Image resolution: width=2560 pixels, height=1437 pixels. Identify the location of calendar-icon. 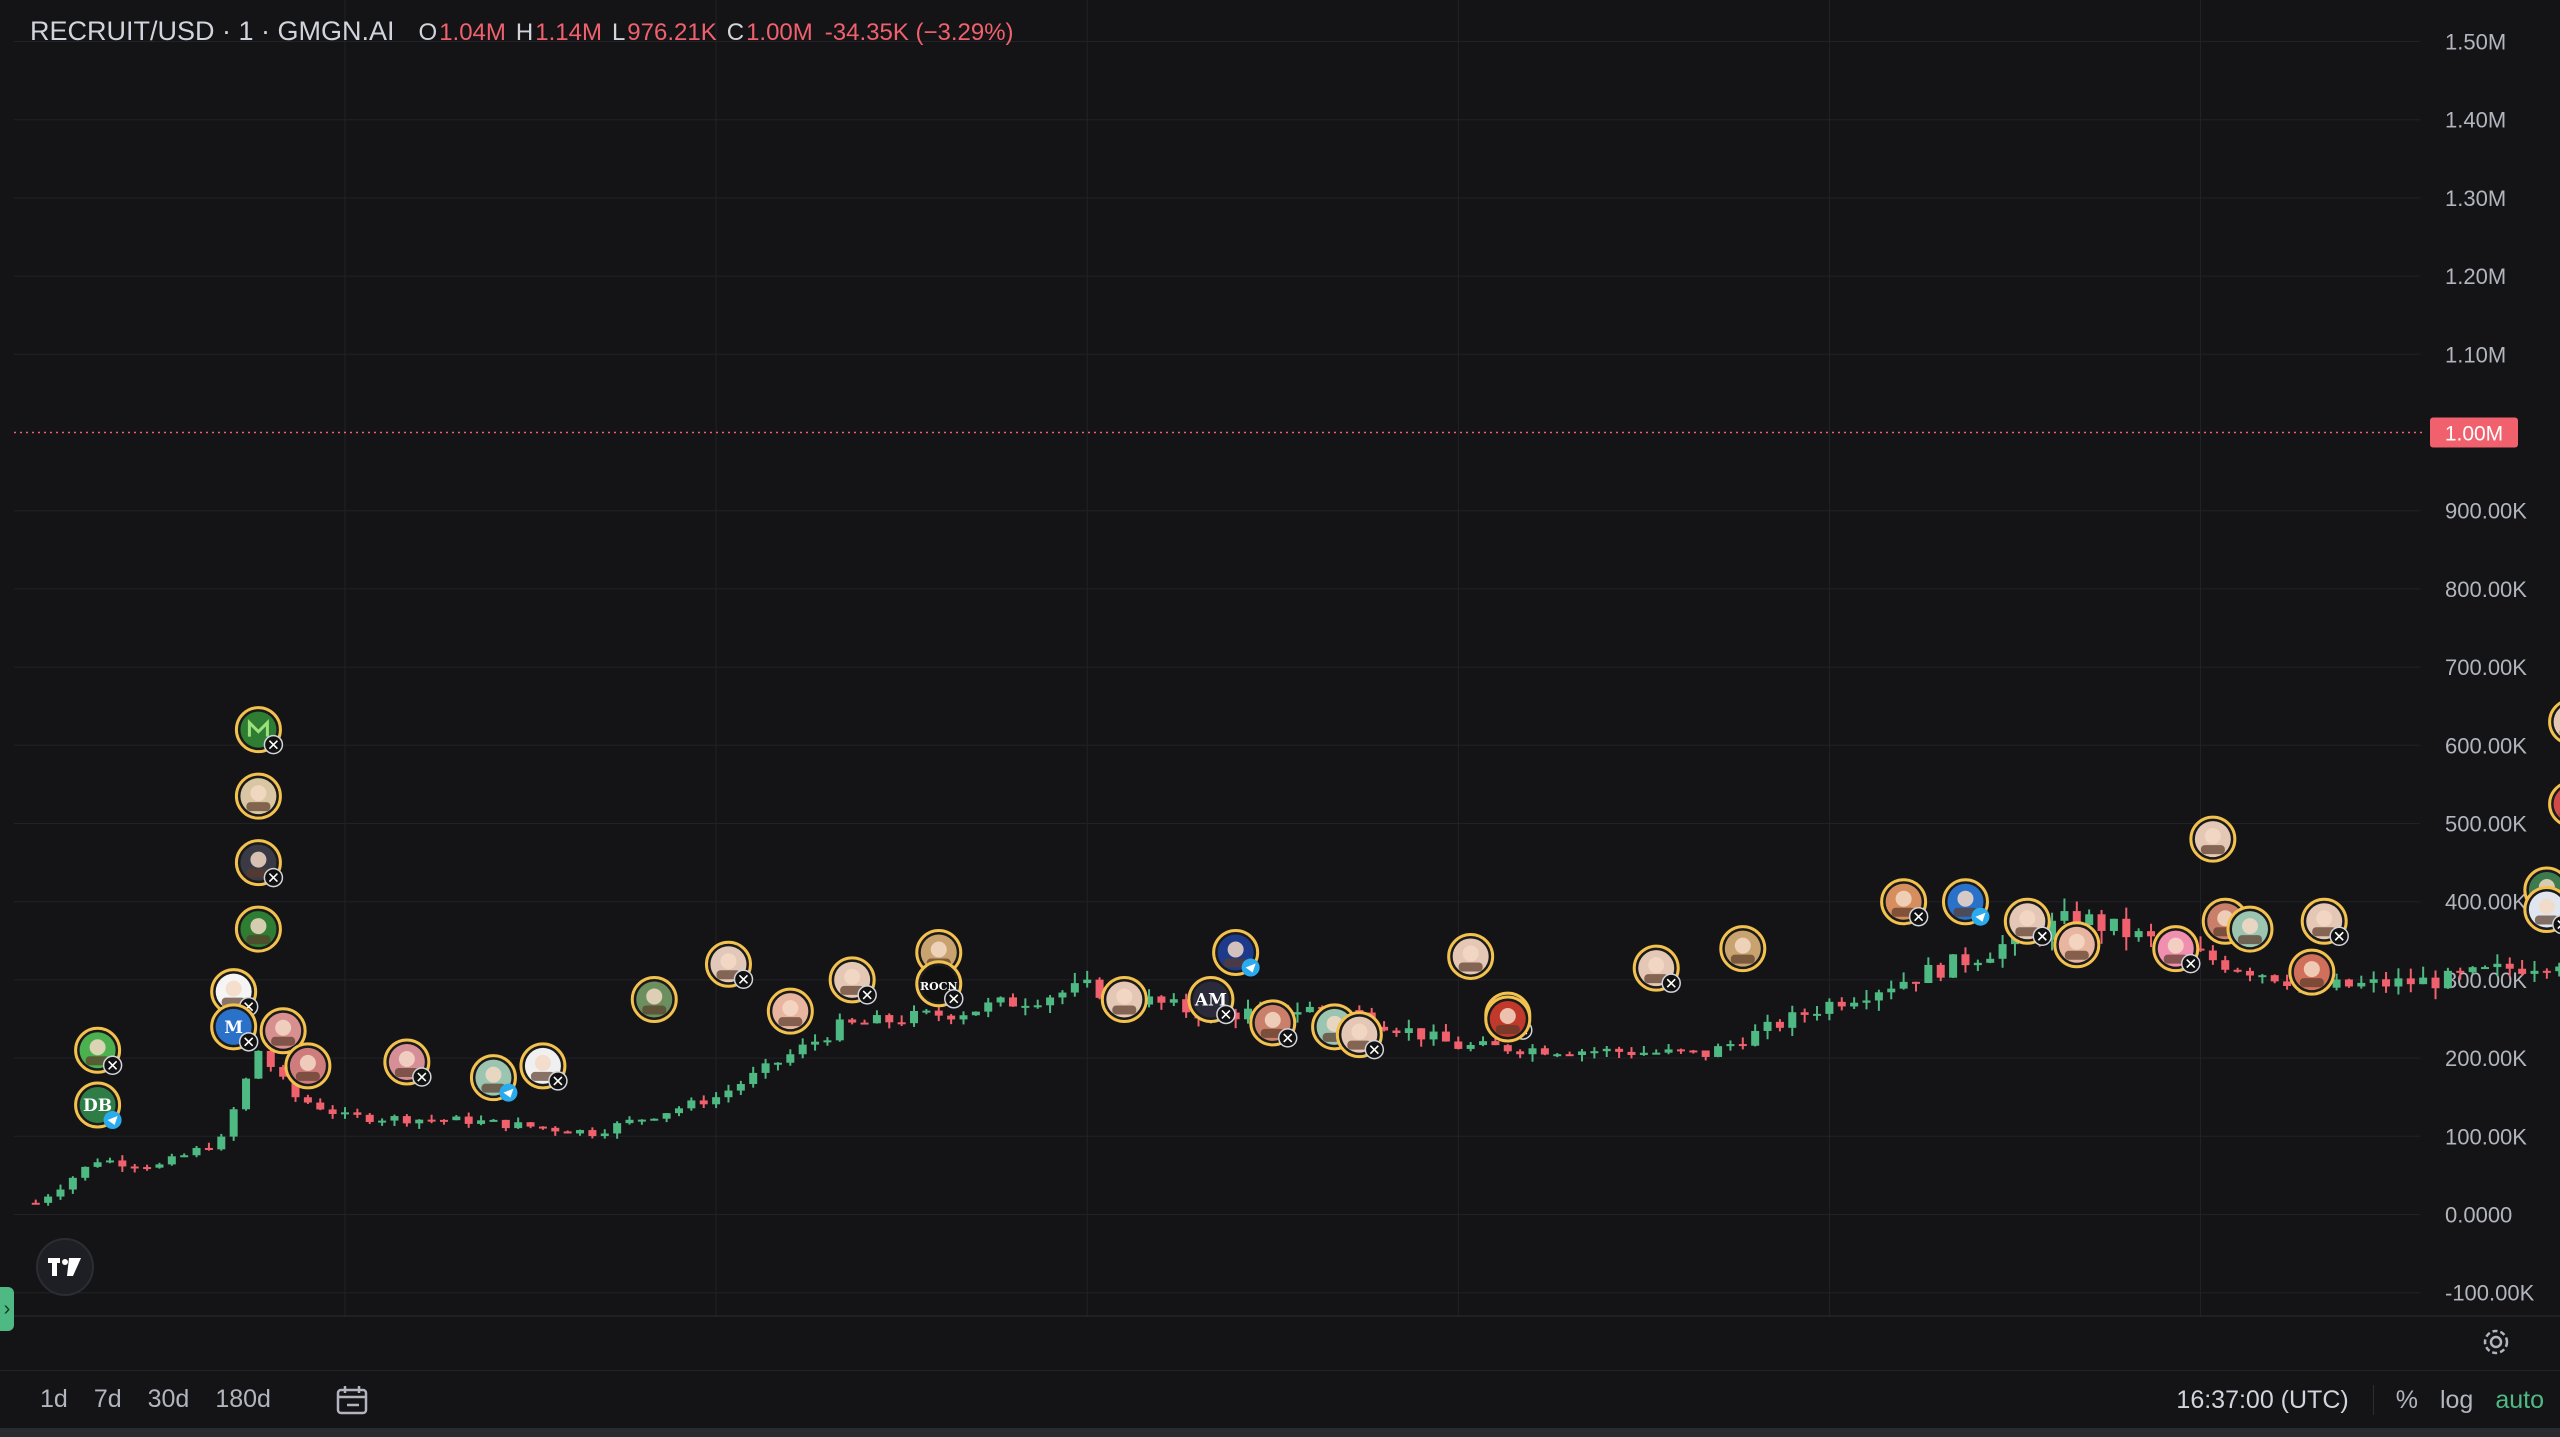
(353, 1400).